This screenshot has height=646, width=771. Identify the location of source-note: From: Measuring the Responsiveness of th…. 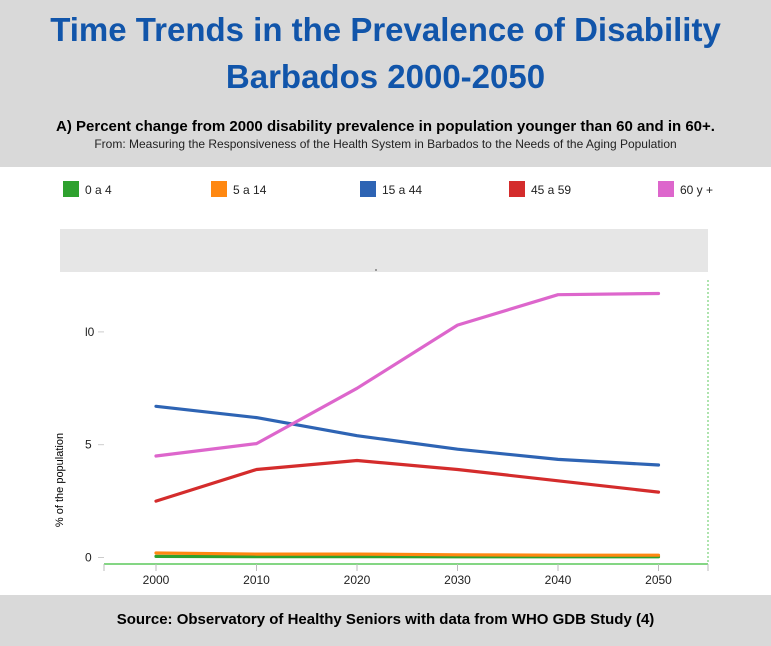
(385, 144).